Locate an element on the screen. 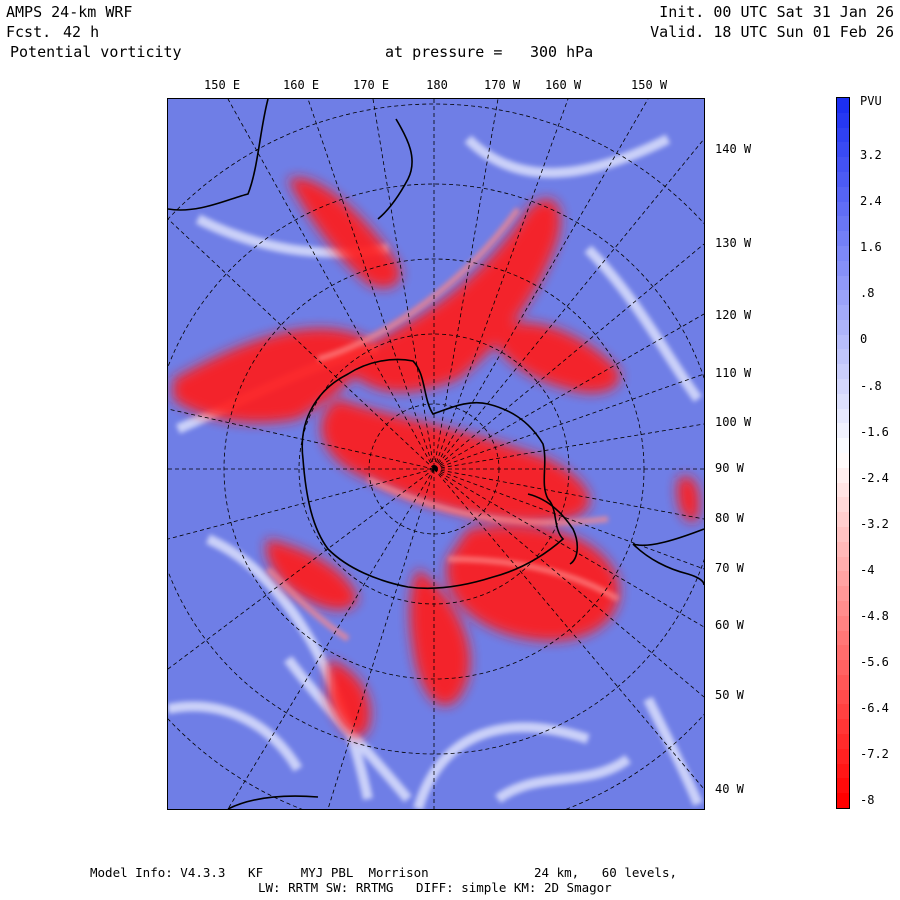 The width and height of the screenshot is (900, 900). valid-time: Valid. 18 UTC Sun 01 Feb 26 is located at coordinates (772, 32).